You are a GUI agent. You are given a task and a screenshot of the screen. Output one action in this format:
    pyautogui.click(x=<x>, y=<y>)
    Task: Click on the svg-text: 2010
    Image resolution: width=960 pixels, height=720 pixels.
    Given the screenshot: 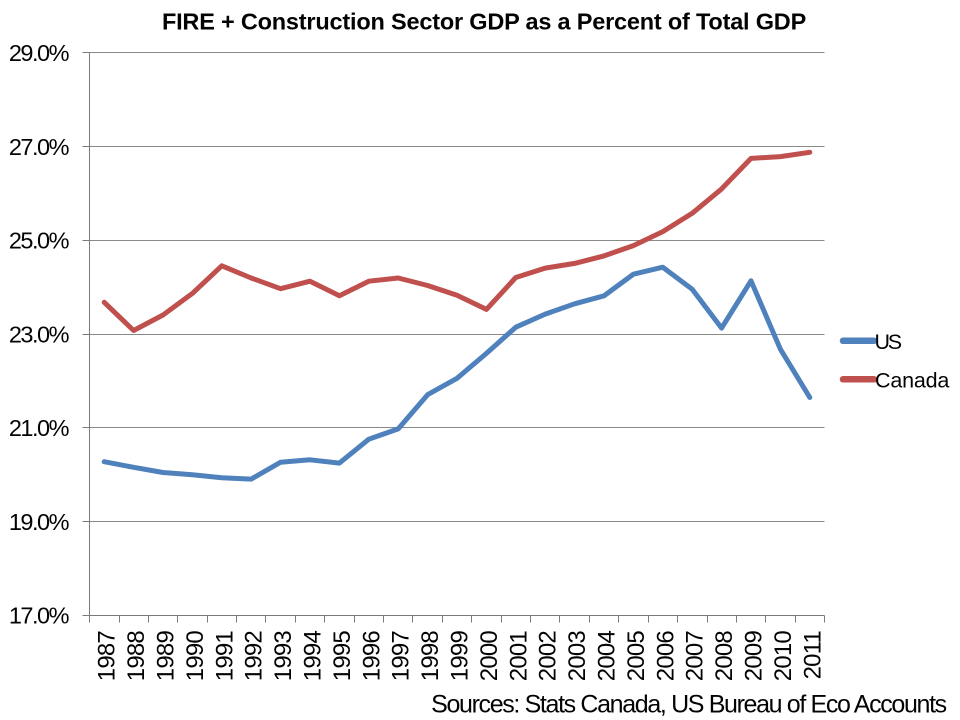 What is the action you would take?
    pyautogui.click(x=783, y=656)
    